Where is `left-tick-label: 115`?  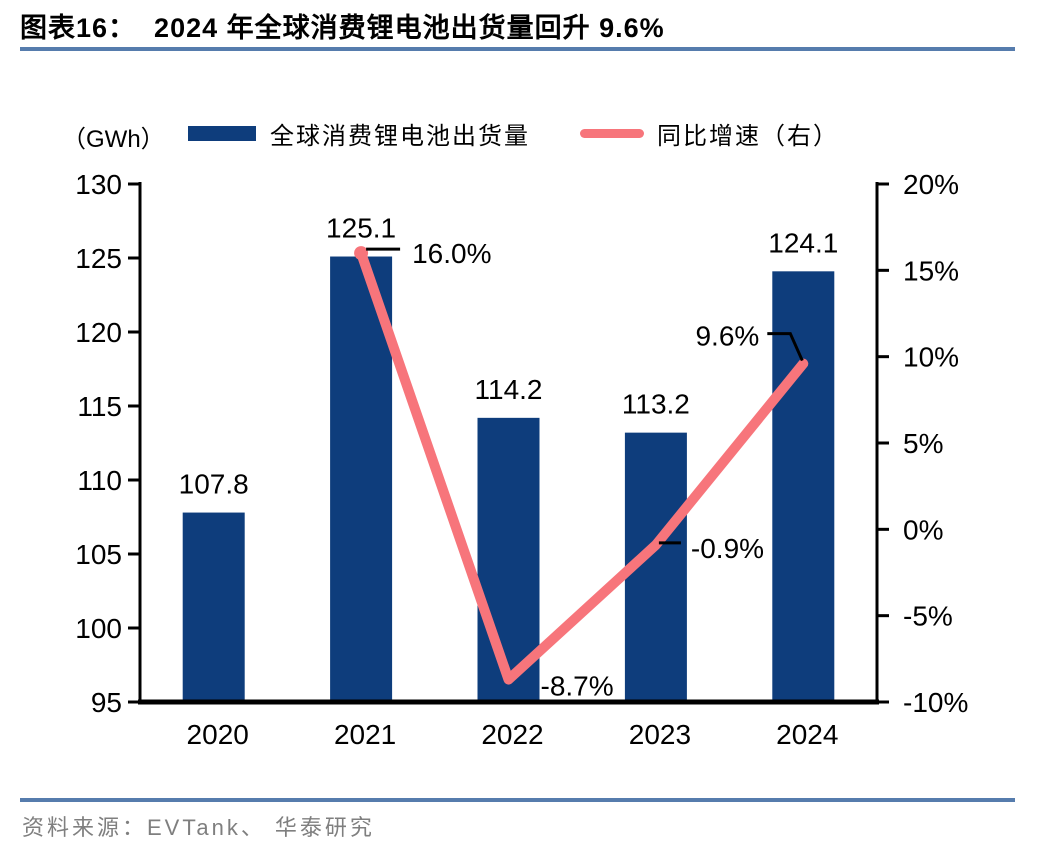 left-tick-label: 115 is located at coordinates (99, 406).